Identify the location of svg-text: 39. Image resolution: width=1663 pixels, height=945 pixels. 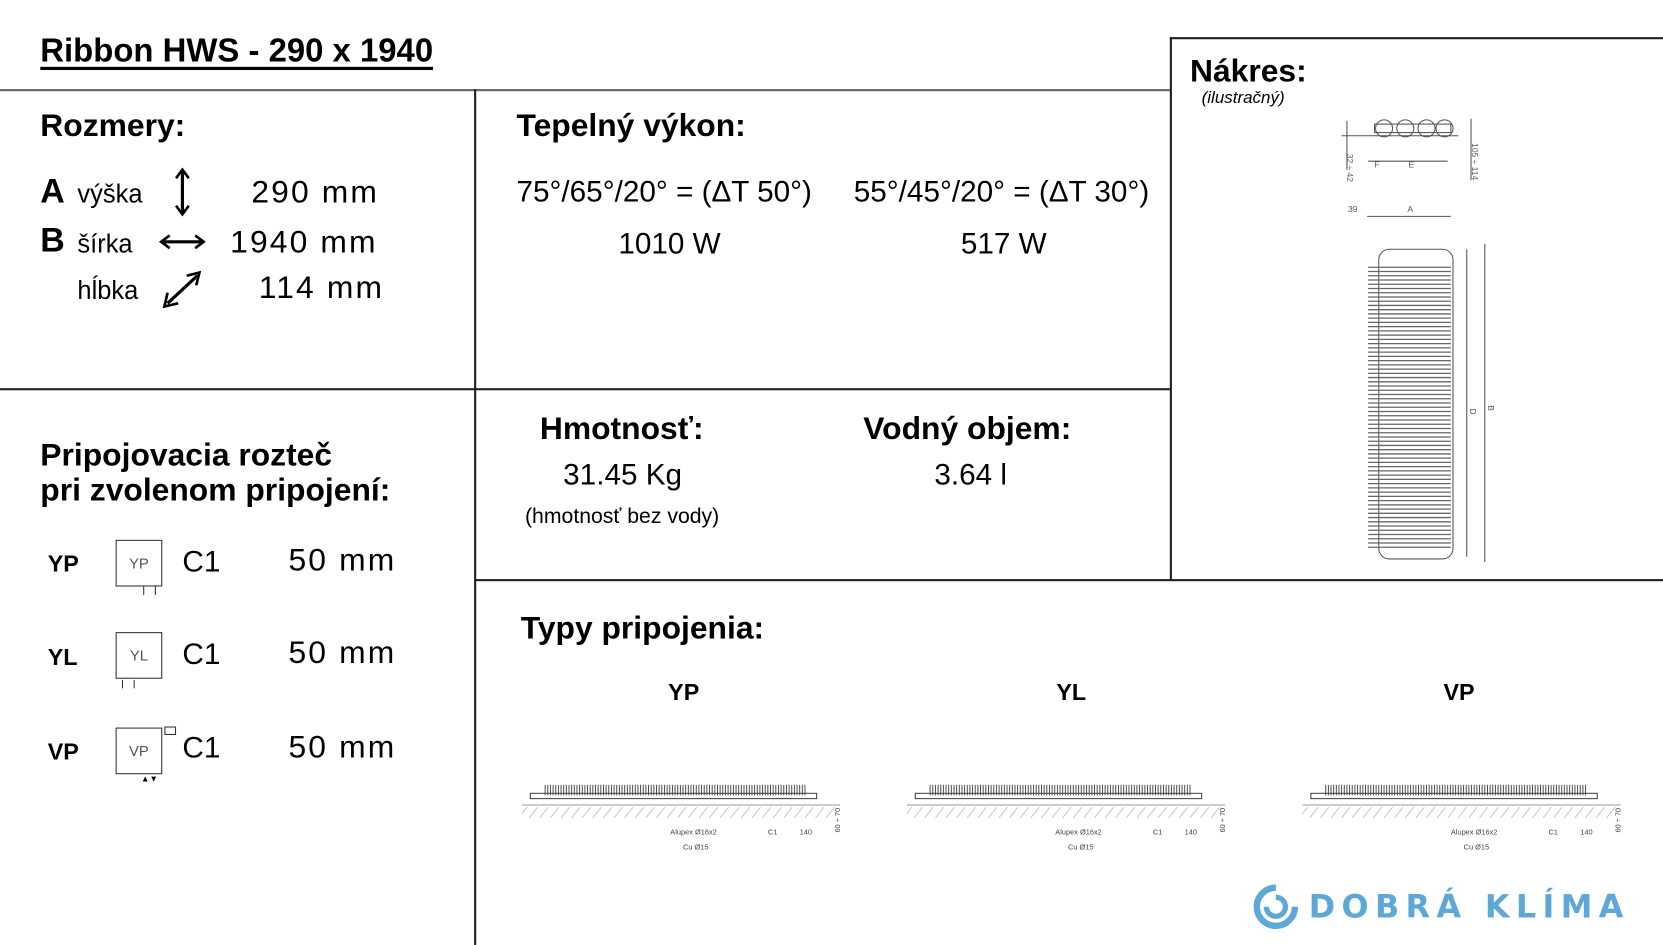
(1353, 209).